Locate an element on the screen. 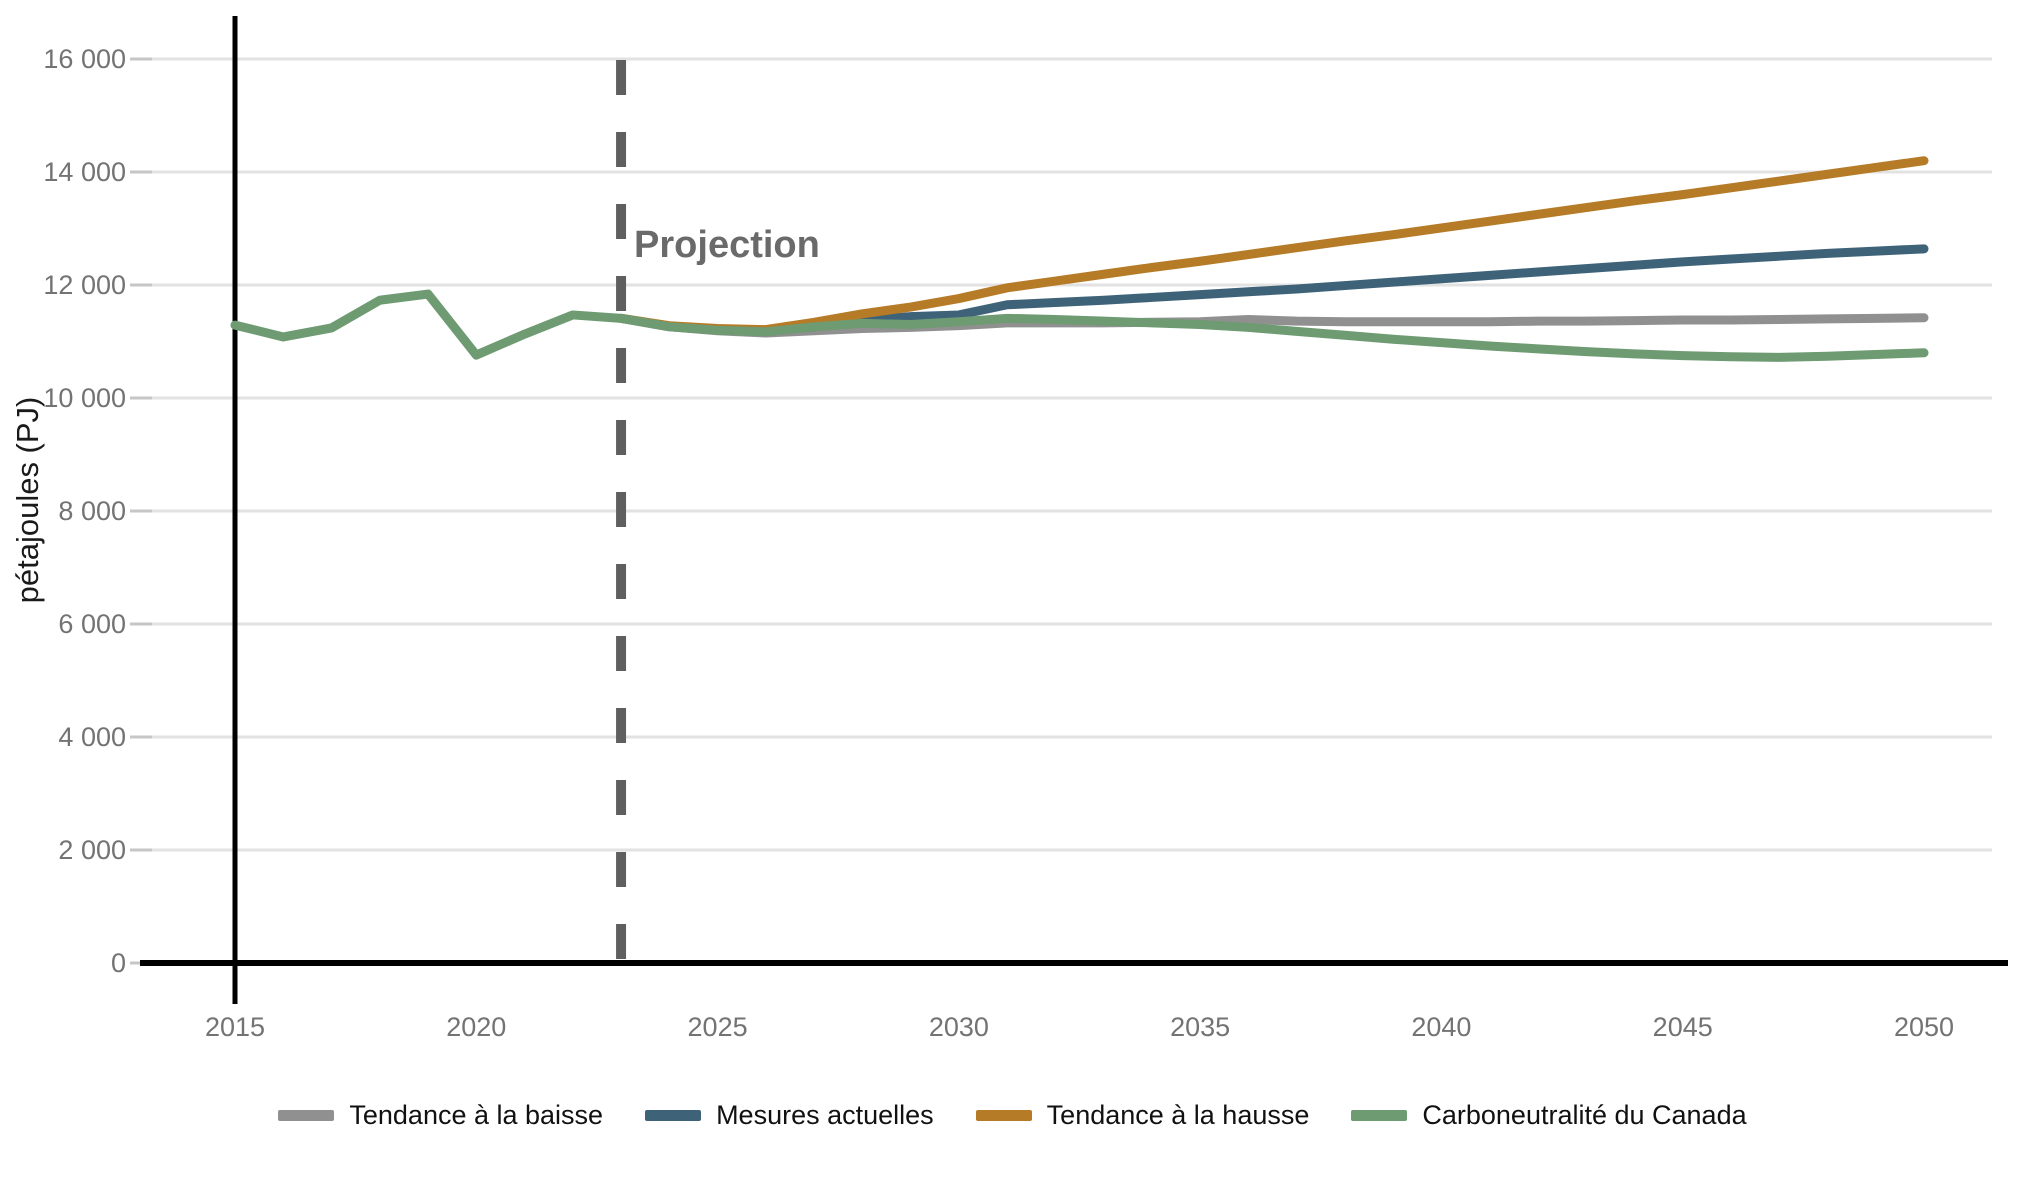 This screenshot has height=1200, width=2025. legend-item-mesures-actuelles: Mesures actuelles is located at coordinates (789, 1115).